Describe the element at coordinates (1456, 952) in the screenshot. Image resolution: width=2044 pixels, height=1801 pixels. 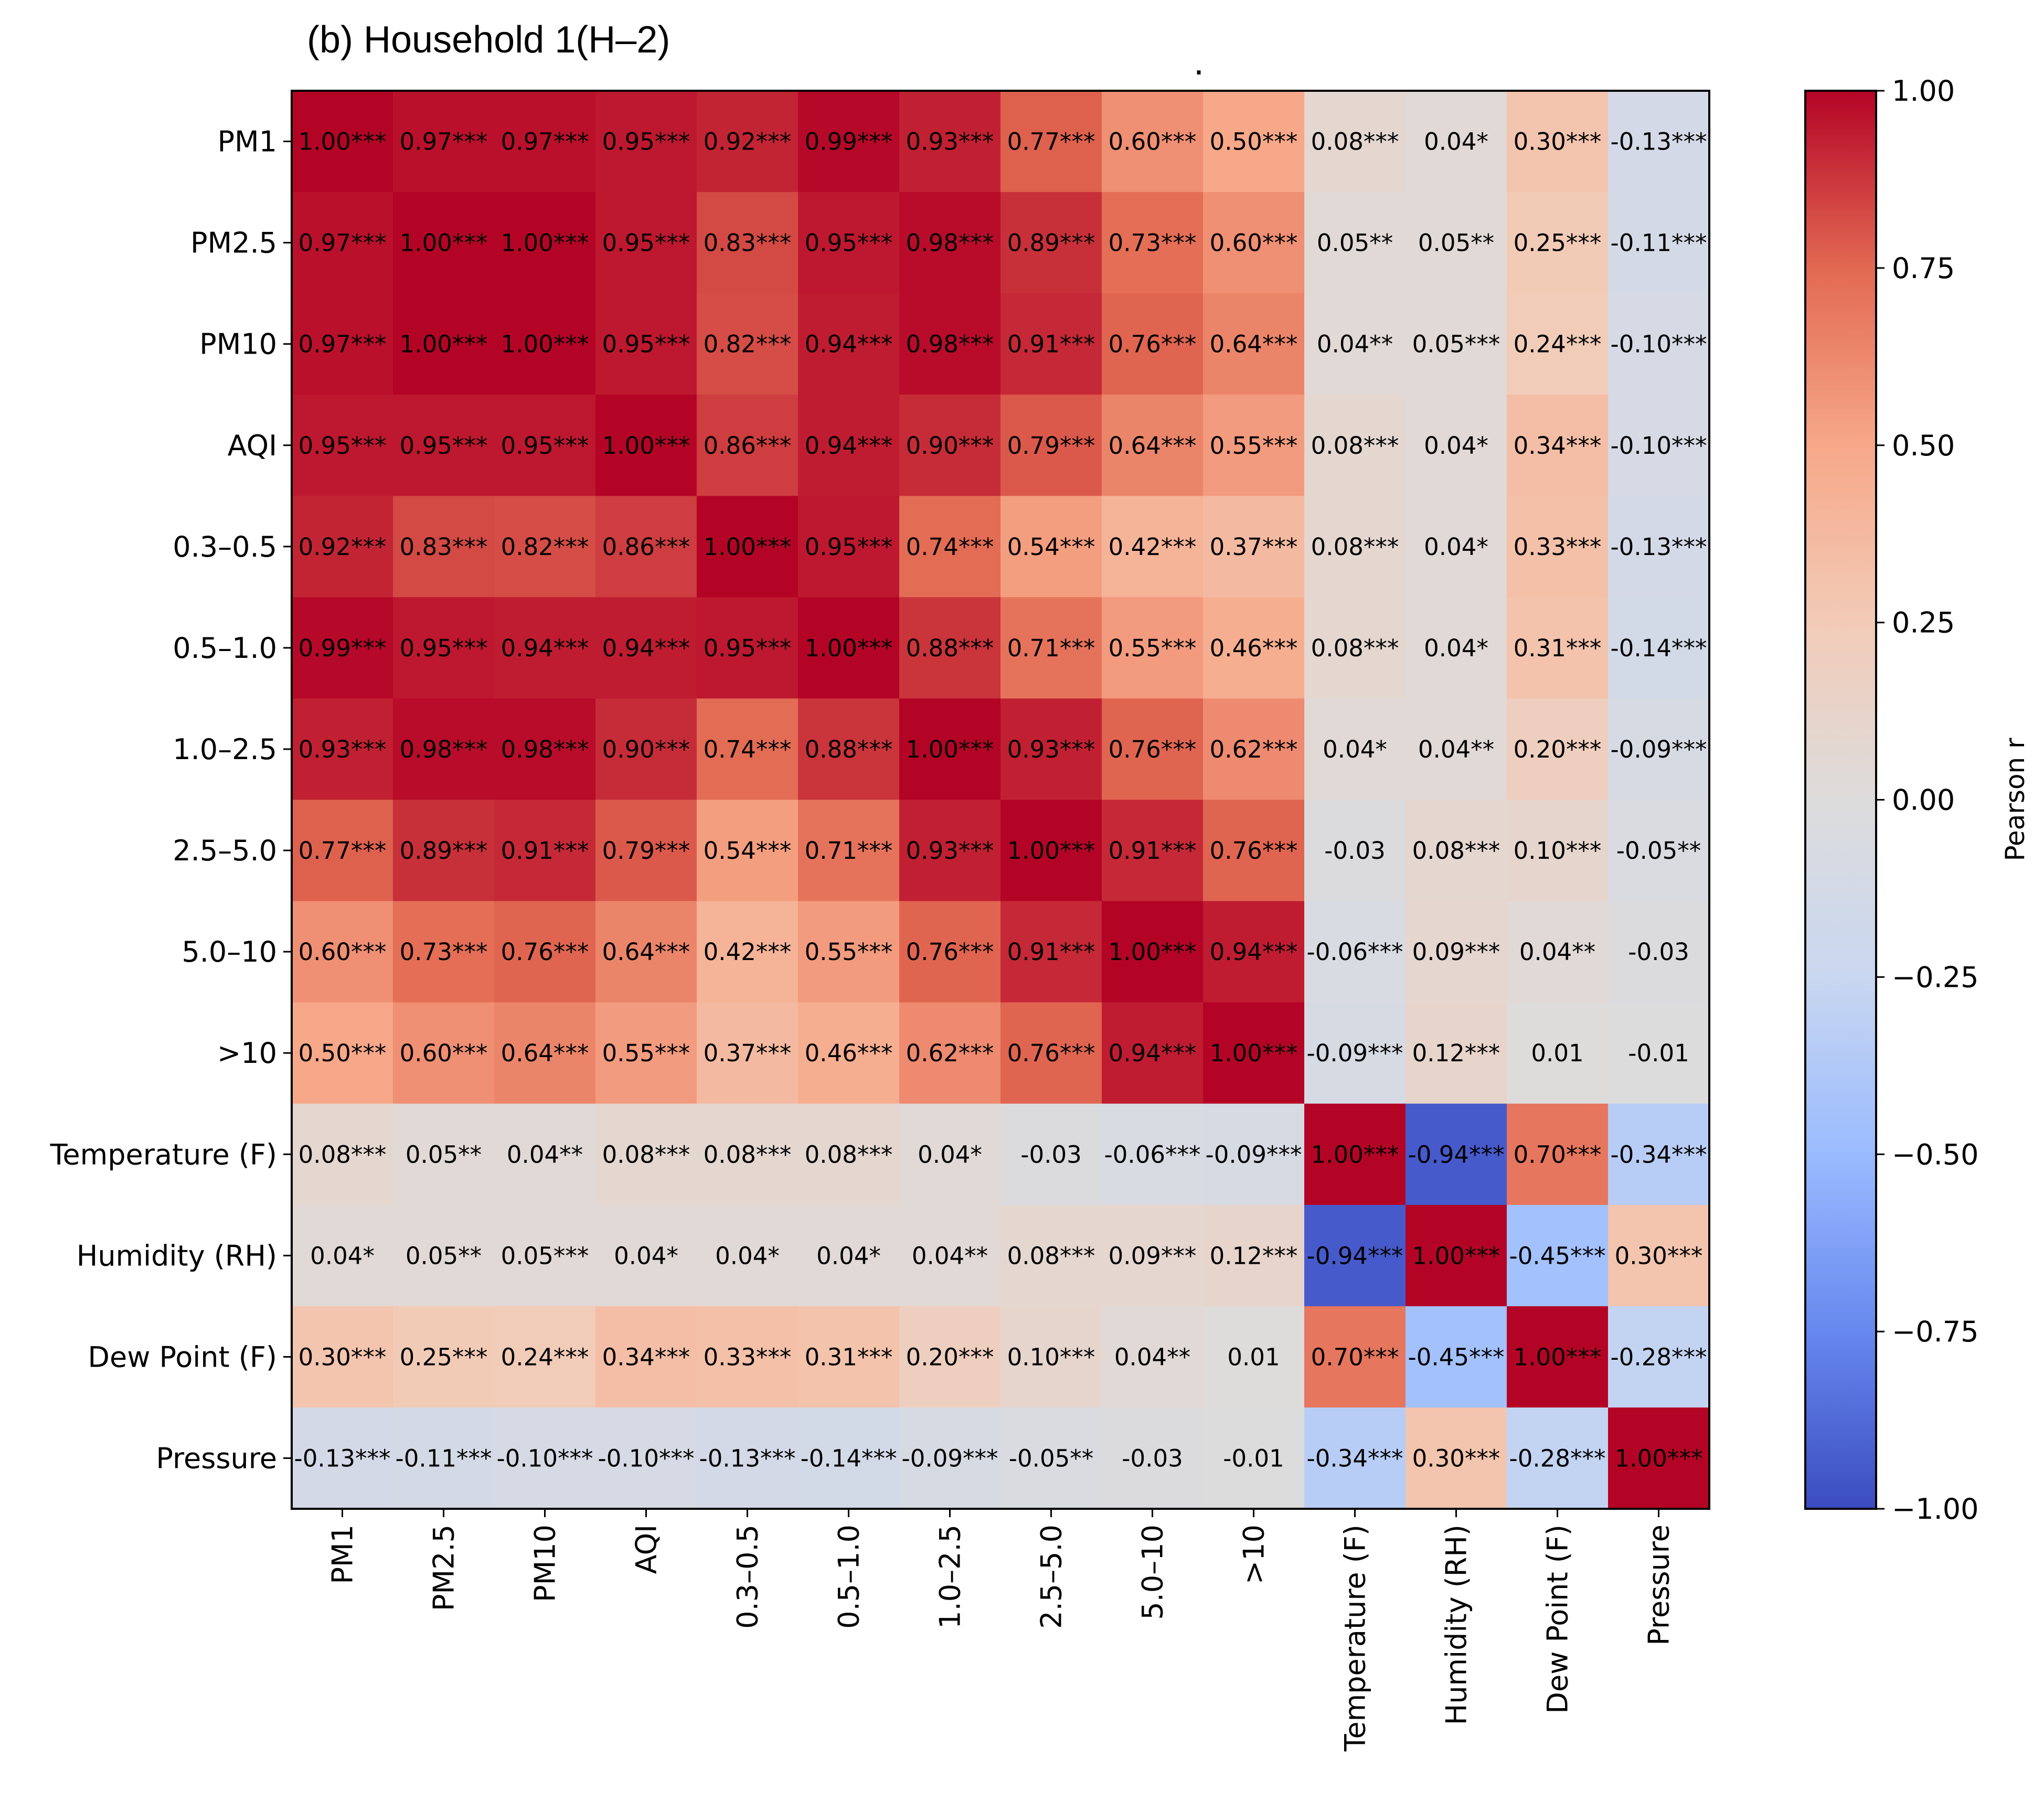
I see `cell-annotation: 0.09***` at that location.